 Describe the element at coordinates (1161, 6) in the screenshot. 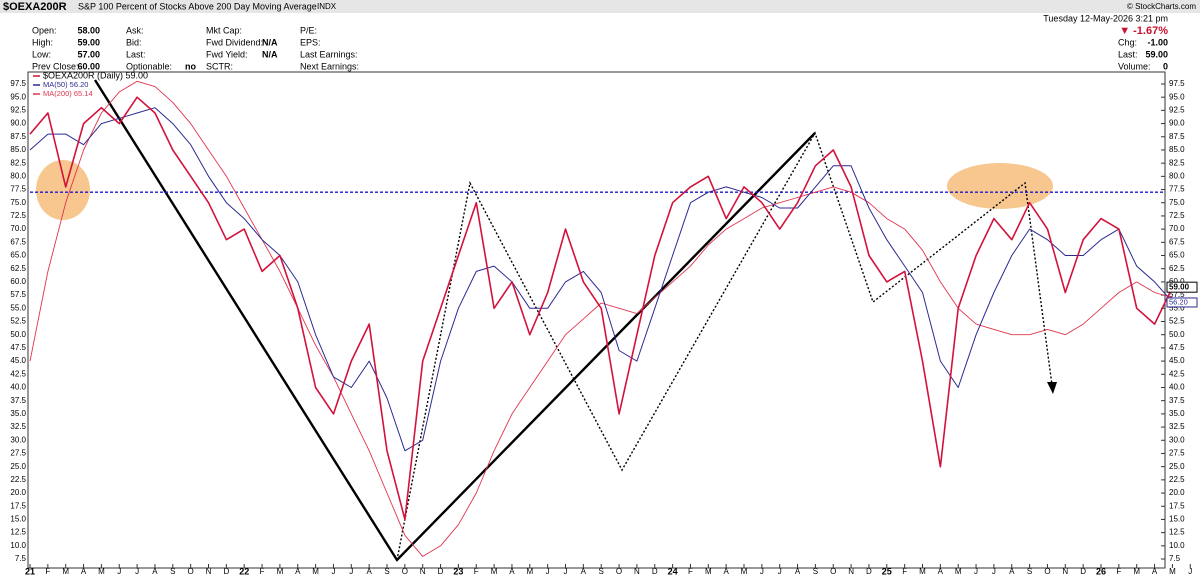

I see `source: © StockCharts.com` at that location.